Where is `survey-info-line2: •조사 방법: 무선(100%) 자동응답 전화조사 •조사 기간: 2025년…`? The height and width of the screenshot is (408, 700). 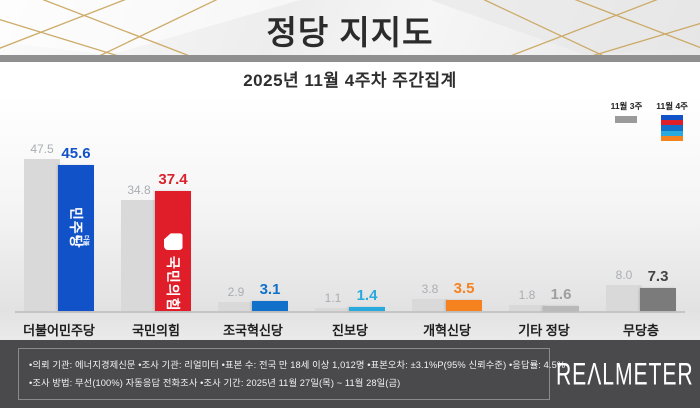
survey-info-line2: •조사 방법: 무선(100%) 자동응답 전화조사 •조사 기간: 2025년… is located at coordinates (215, 383).